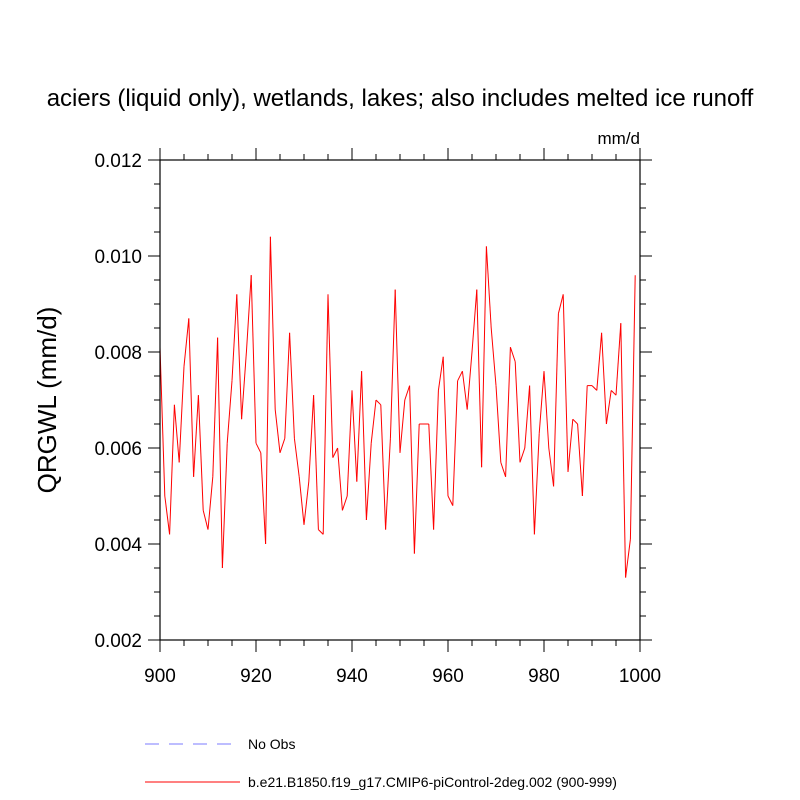 This screenshot has width=800, height=800. I want to click on units-label: mm/d, so click(619, 138).